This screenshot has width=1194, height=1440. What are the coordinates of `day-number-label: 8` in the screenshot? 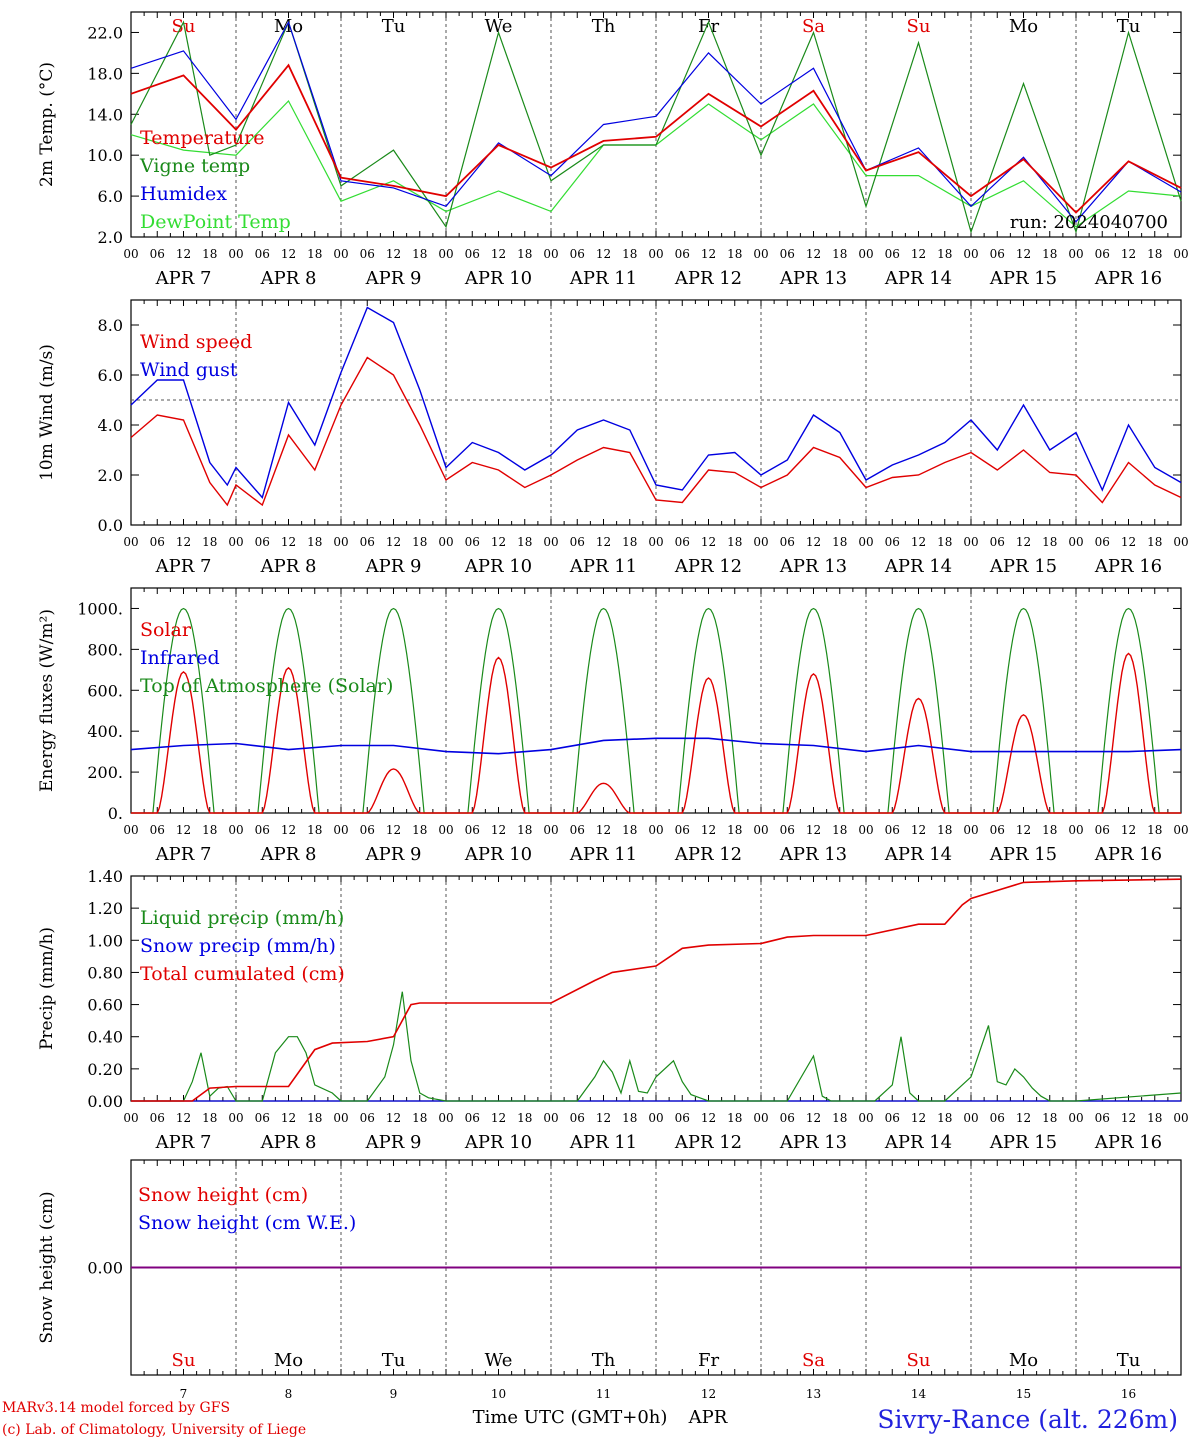 It's located at (289, 1394).